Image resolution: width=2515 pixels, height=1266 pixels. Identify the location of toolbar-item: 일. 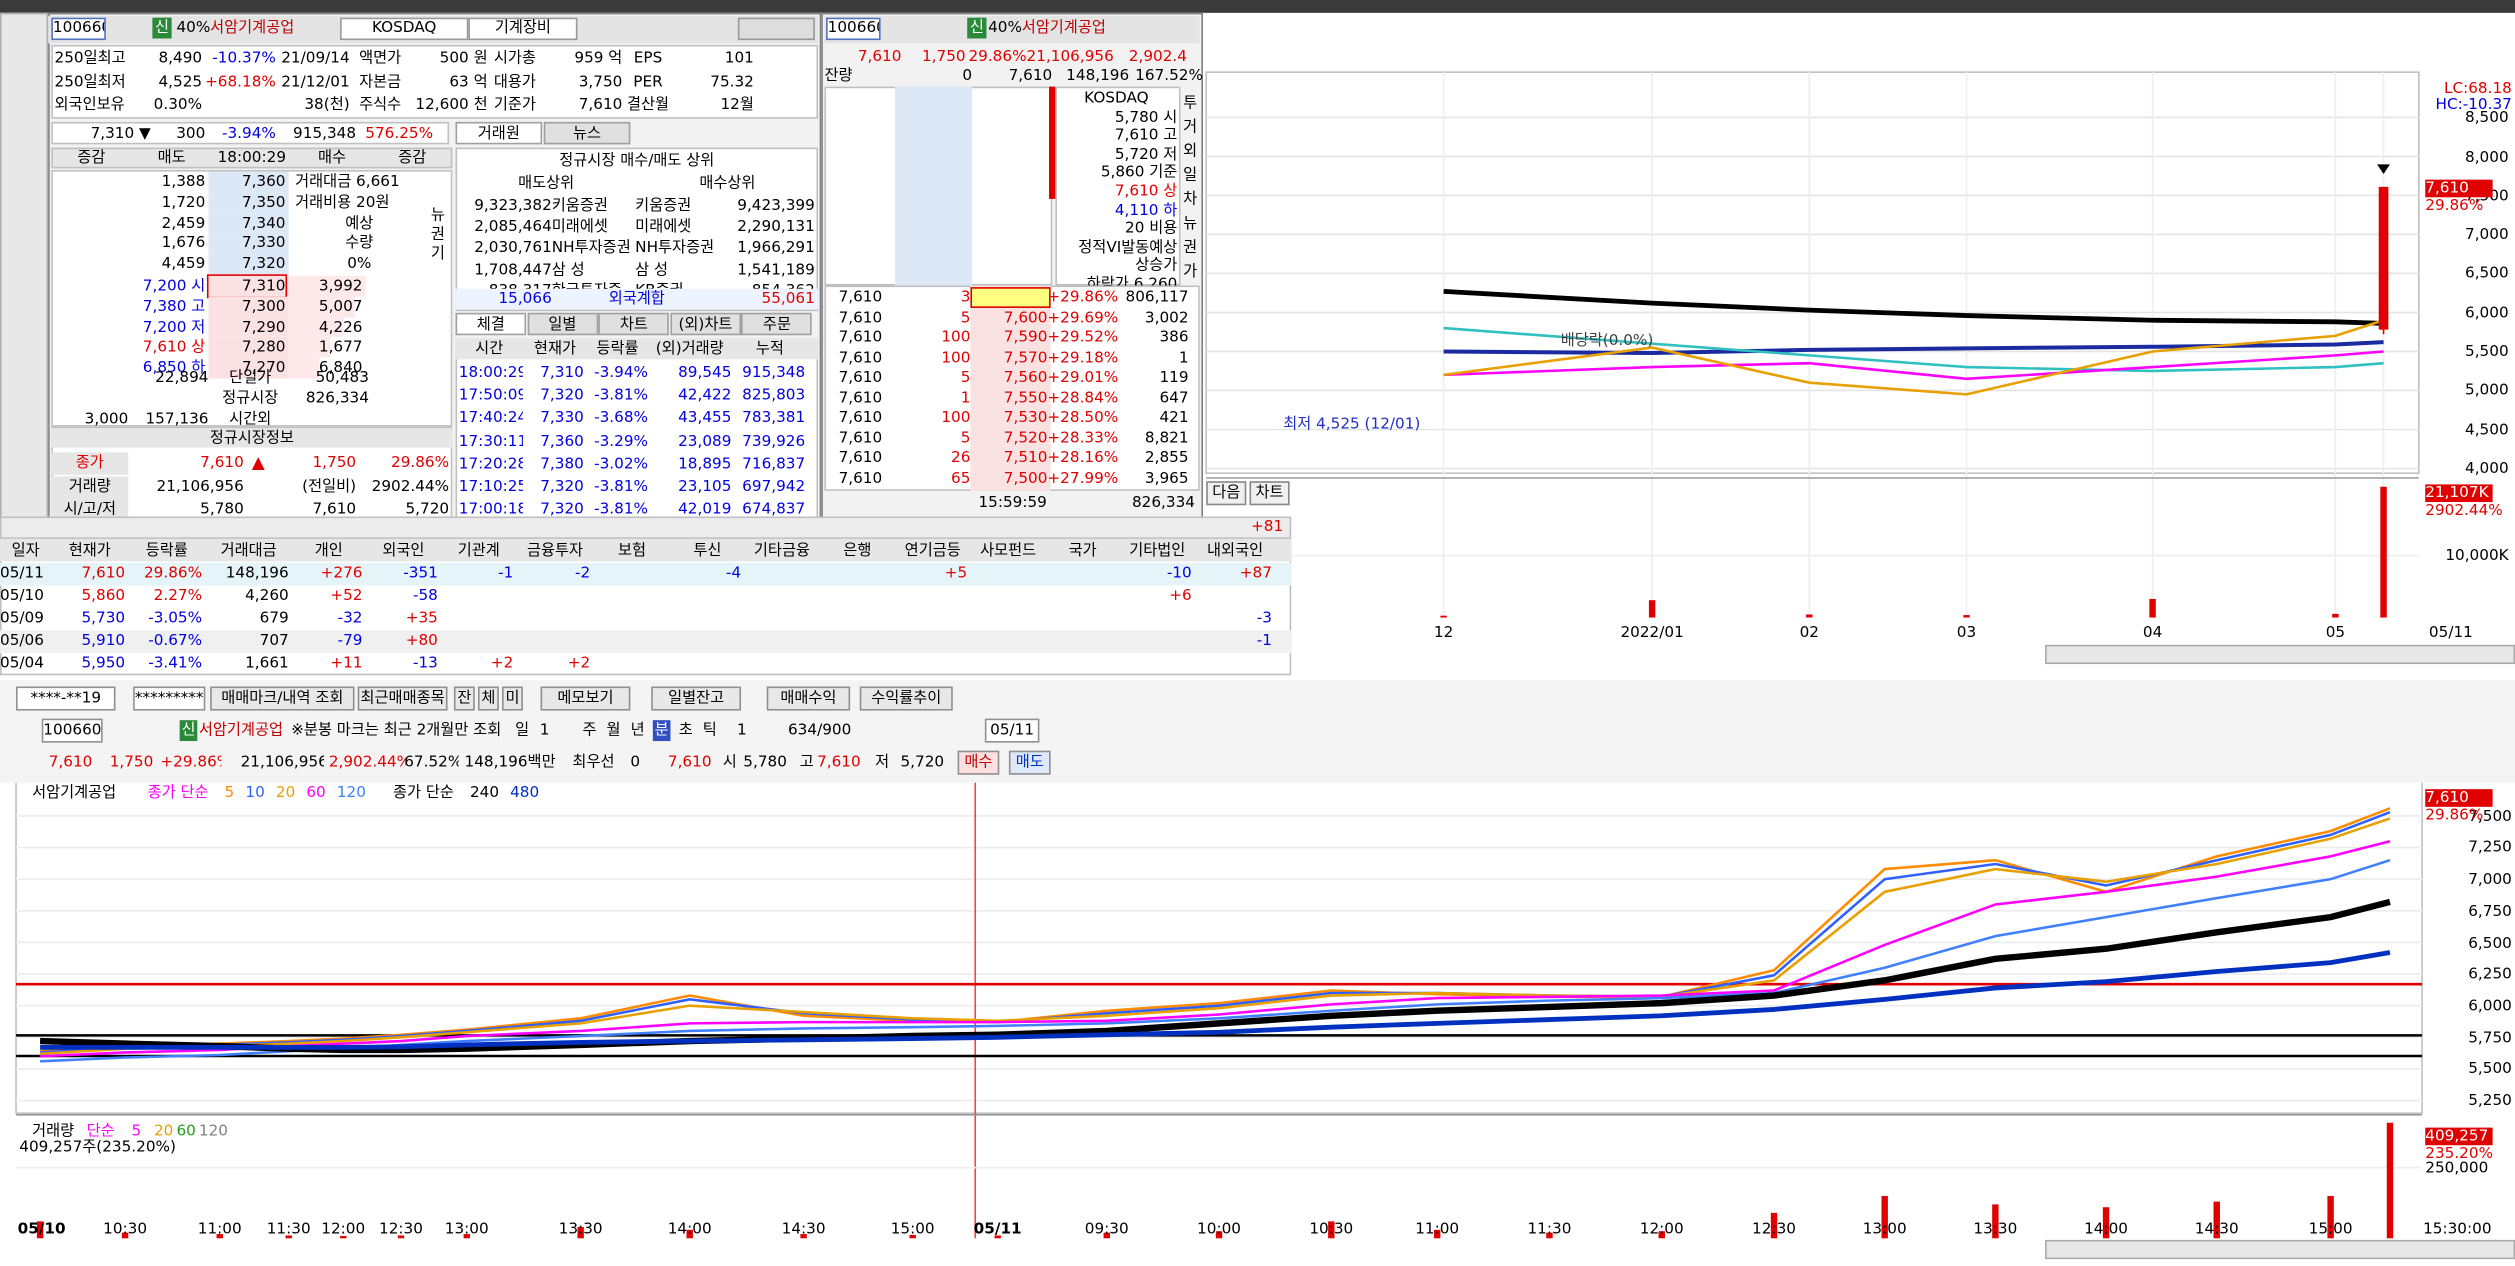
(522, 730).